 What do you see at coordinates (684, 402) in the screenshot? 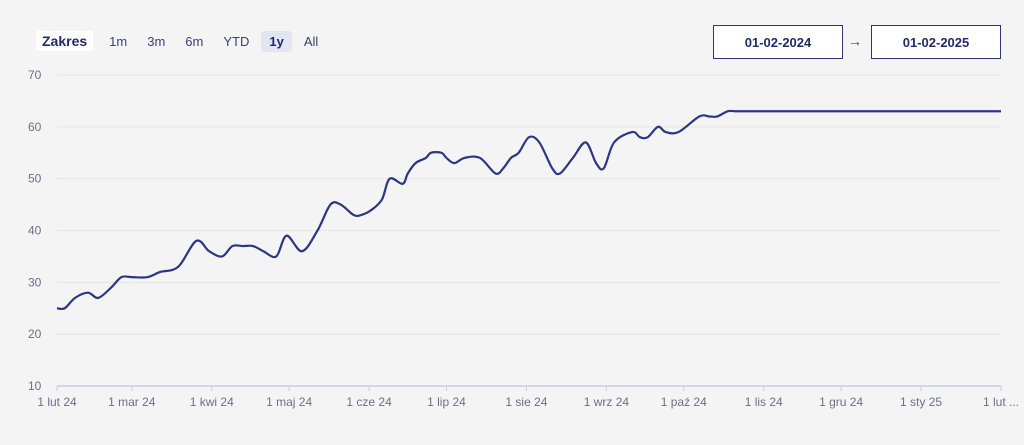
I see `x-tick-label: 1 paź 24` at bounding box center [684, 402].